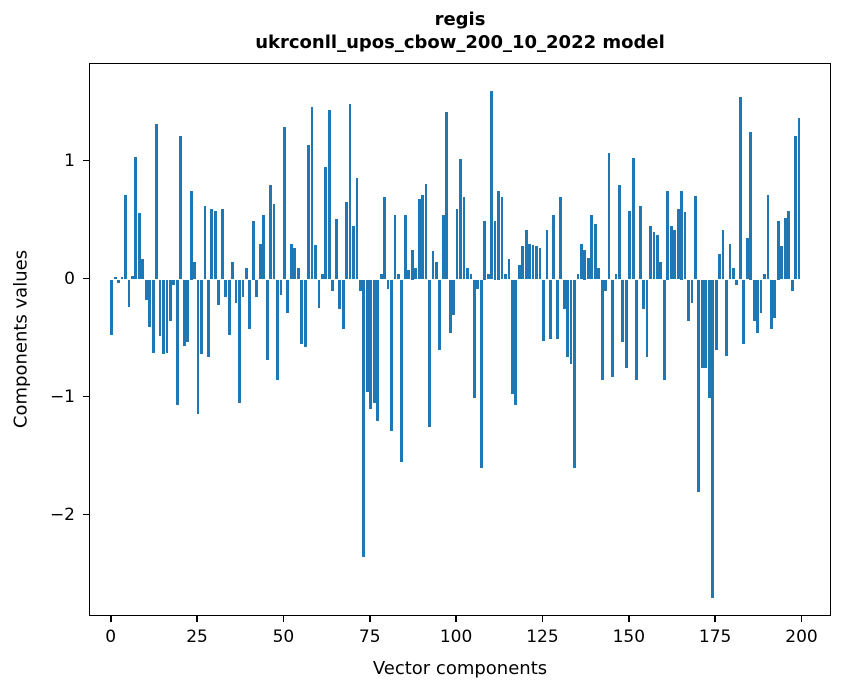 This screenshot has height=696, width=847. What do you see at coordinates (62, 514) in the screenshot?
I see `y-tick-label: −2` at bounding box center [62, 514].